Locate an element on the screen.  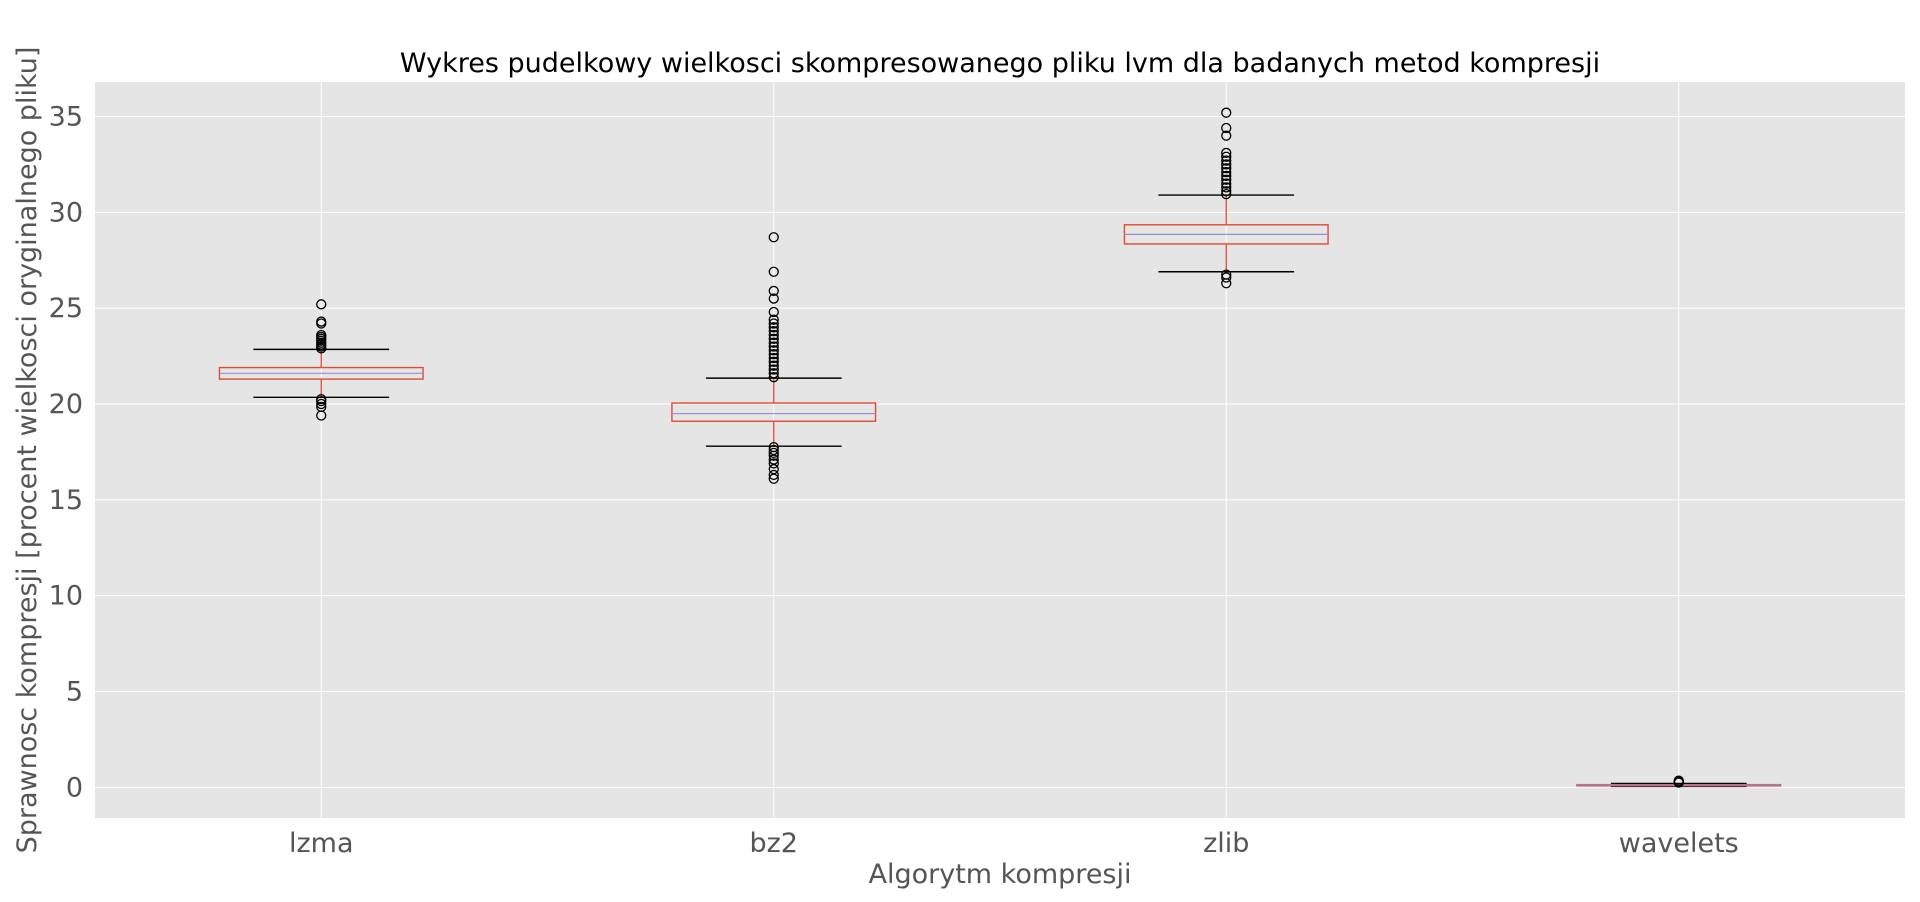
y-tick-label: 35 is located at coordinates (66, 117).